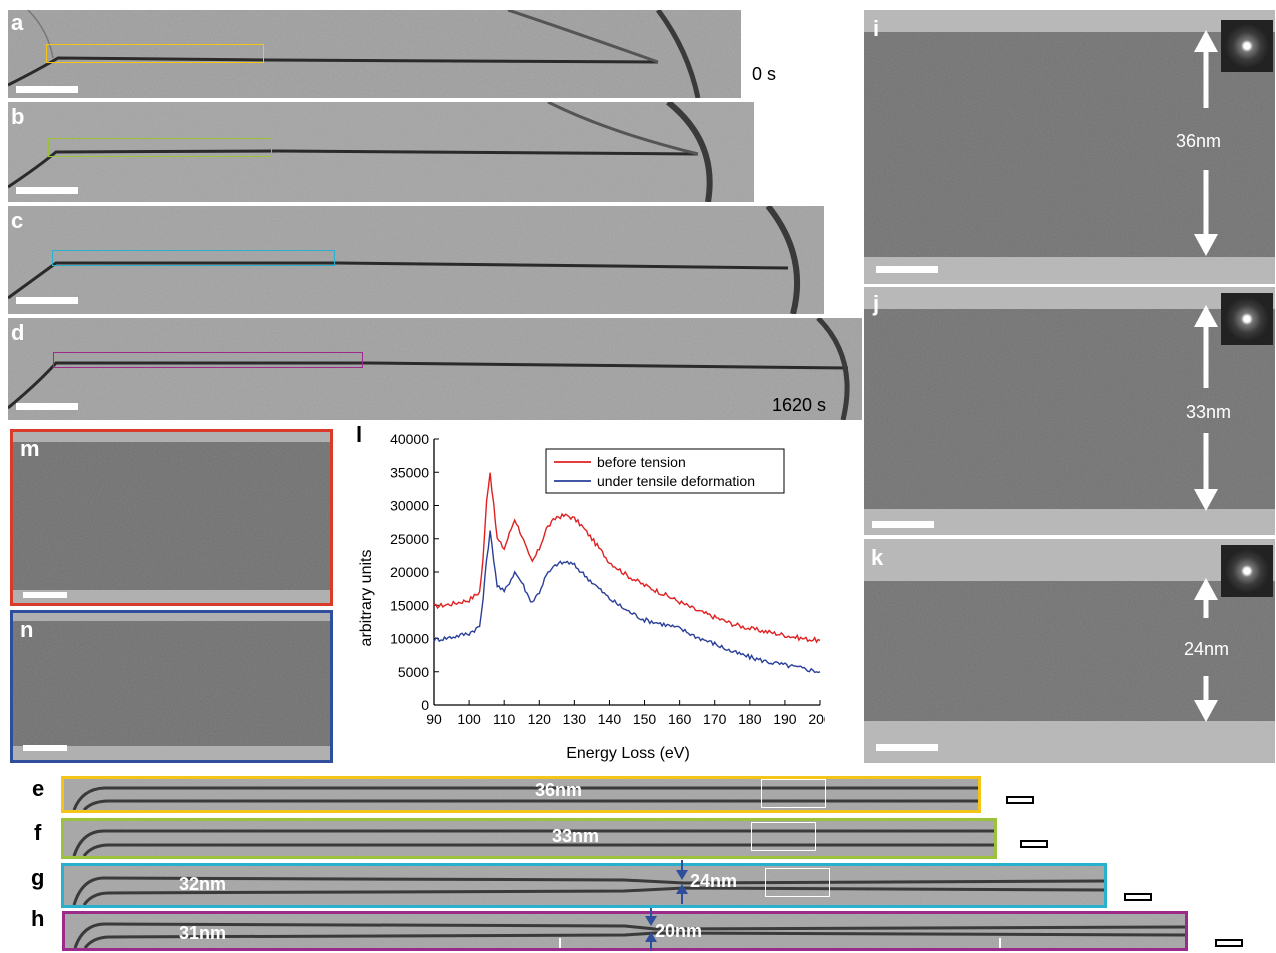  Describe the element at coordinates (628, 753) in the screenshot. I see `x-axis-label: Energy Loss (eV)` at that location.